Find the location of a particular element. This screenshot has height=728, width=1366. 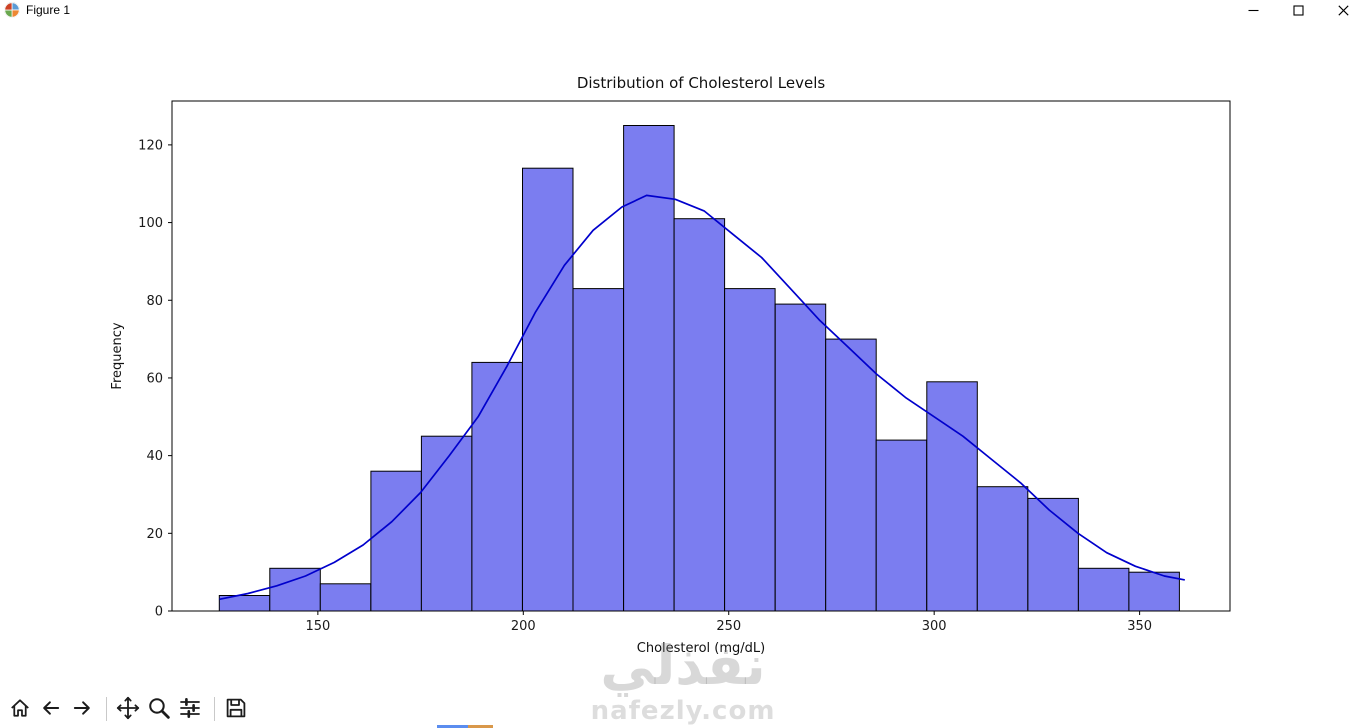

sliders-icon is located at coordinates (190, 709).